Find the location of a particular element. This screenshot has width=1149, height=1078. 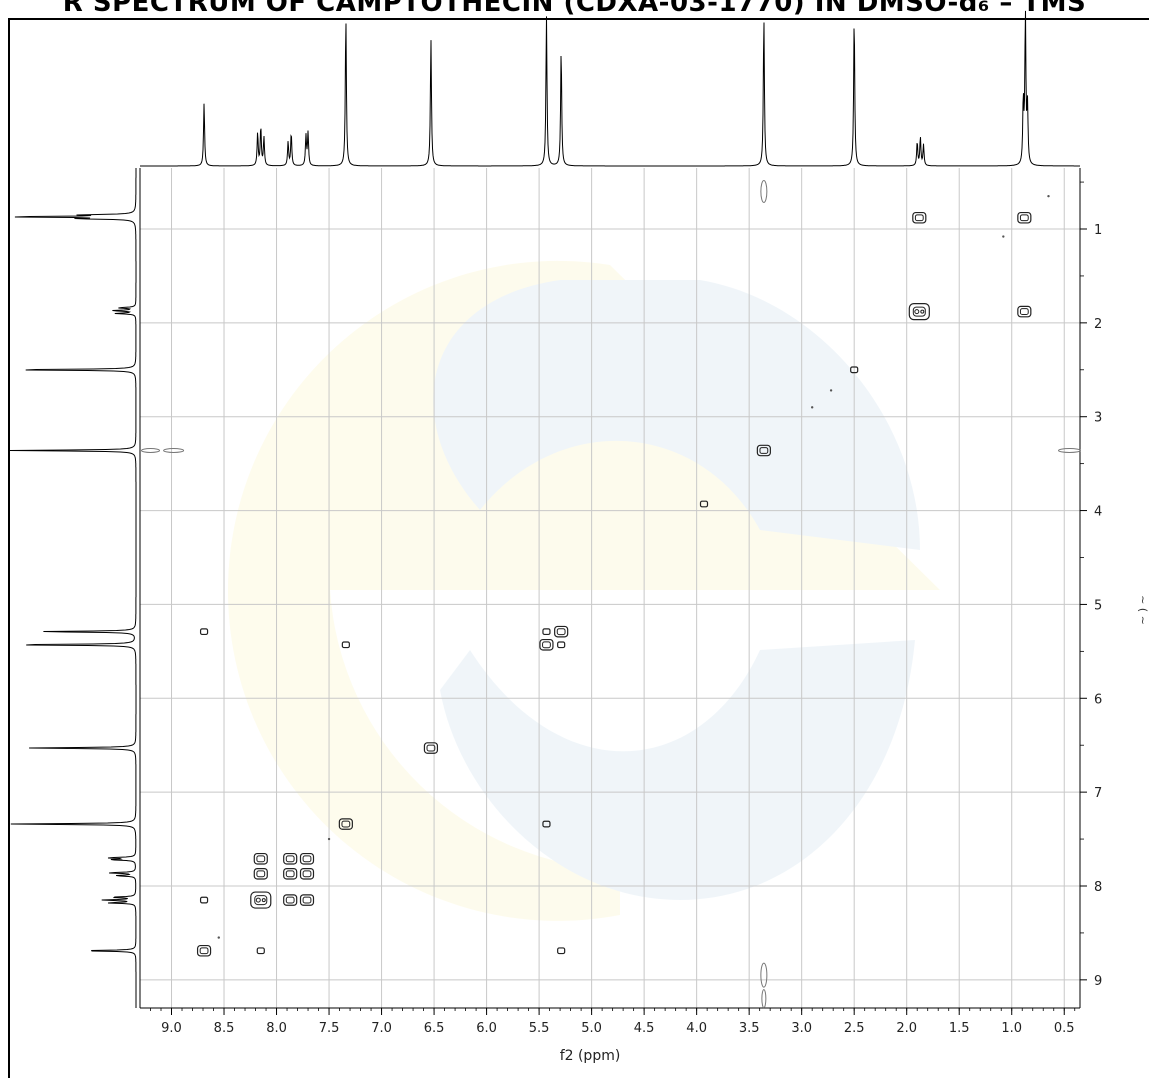

x-tick-label: 1.5 is located at coordinates (959, 1028).